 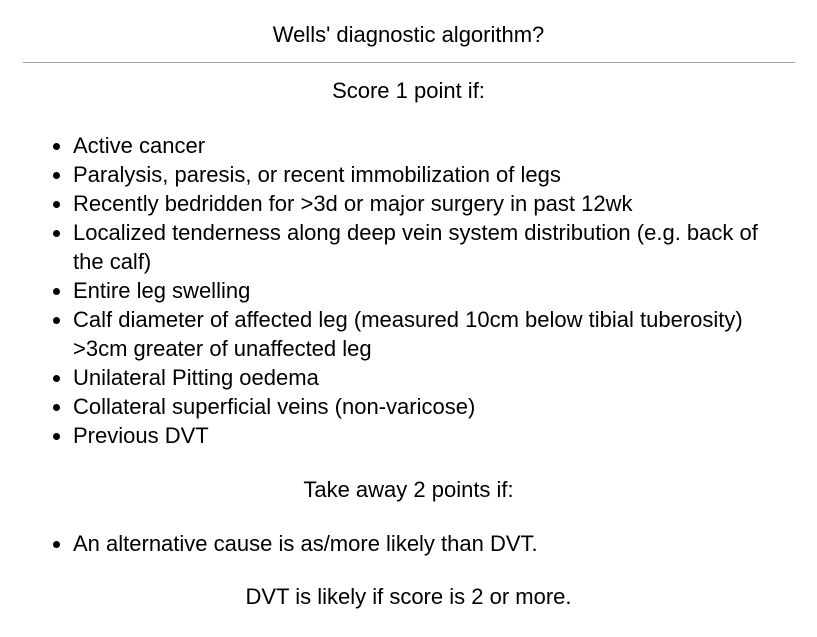 I want to click on divider, so click(x=409, y=62).